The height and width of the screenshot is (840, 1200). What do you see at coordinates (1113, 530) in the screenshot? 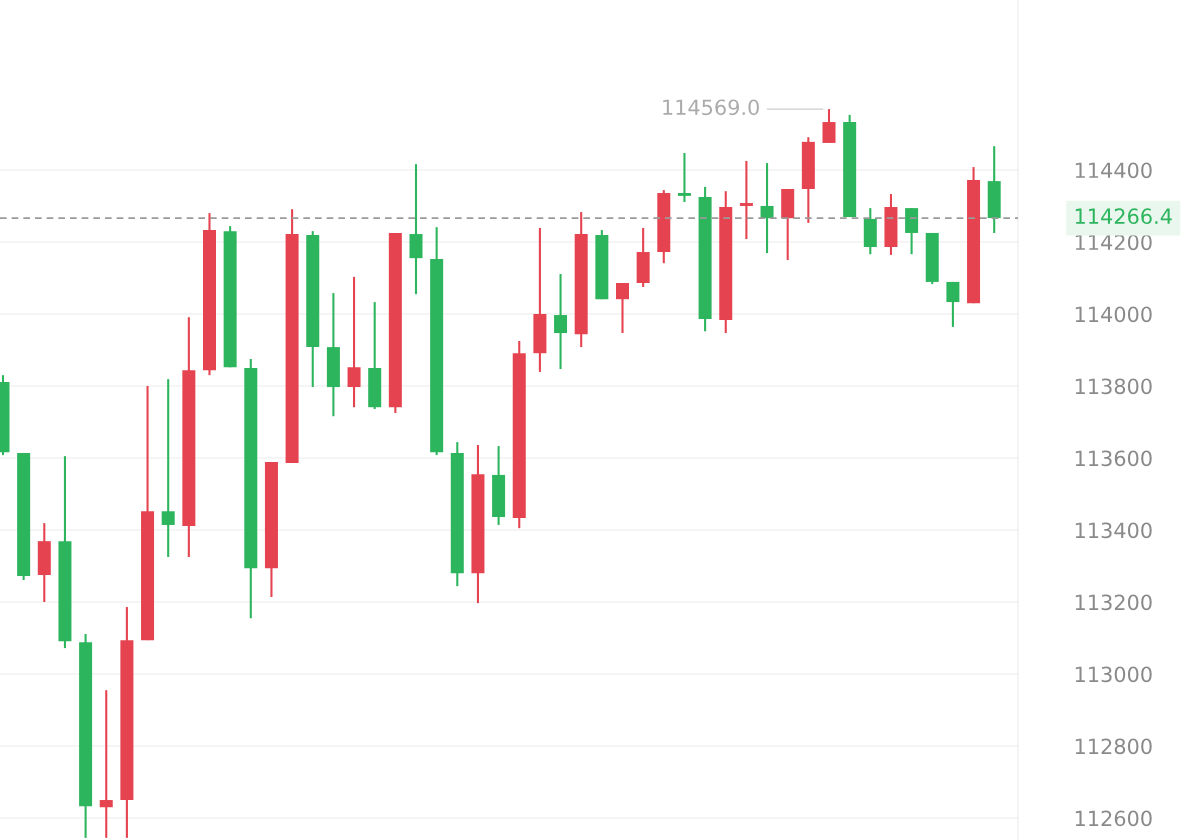
I see `y-tick-label: 113400` at bounding box center [1113, 530].